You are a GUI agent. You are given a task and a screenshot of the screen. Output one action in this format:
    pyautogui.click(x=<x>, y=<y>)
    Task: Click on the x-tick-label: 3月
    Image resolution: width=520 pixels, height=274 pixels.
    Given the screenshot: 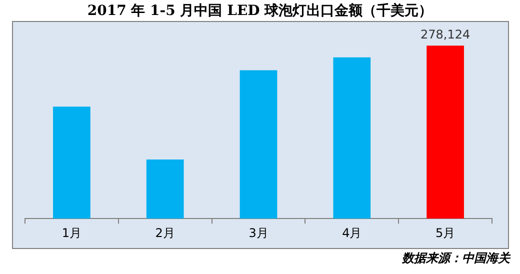 What is the action you would take?
    pyautogui.click(x=258, y=233)
    